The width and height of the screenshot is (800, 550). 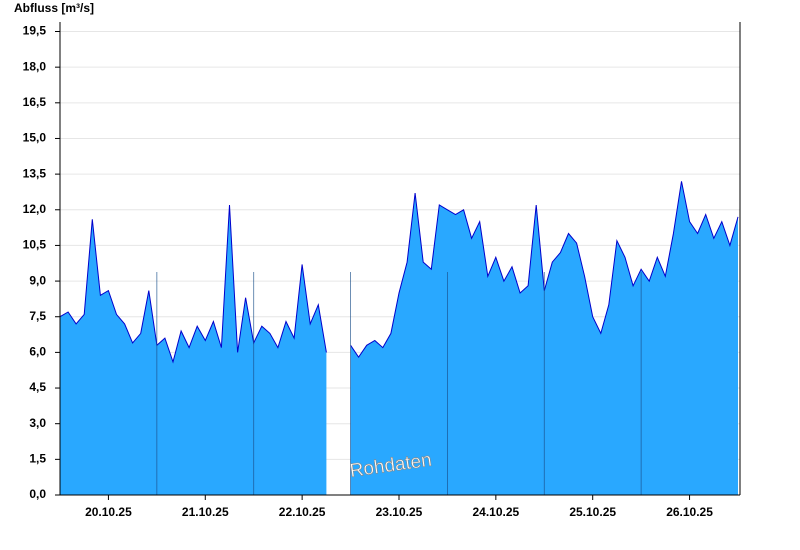 What do you see at coordinates (193, 284) in the screenshot?
I see `line` at bounding box center [193, 284].